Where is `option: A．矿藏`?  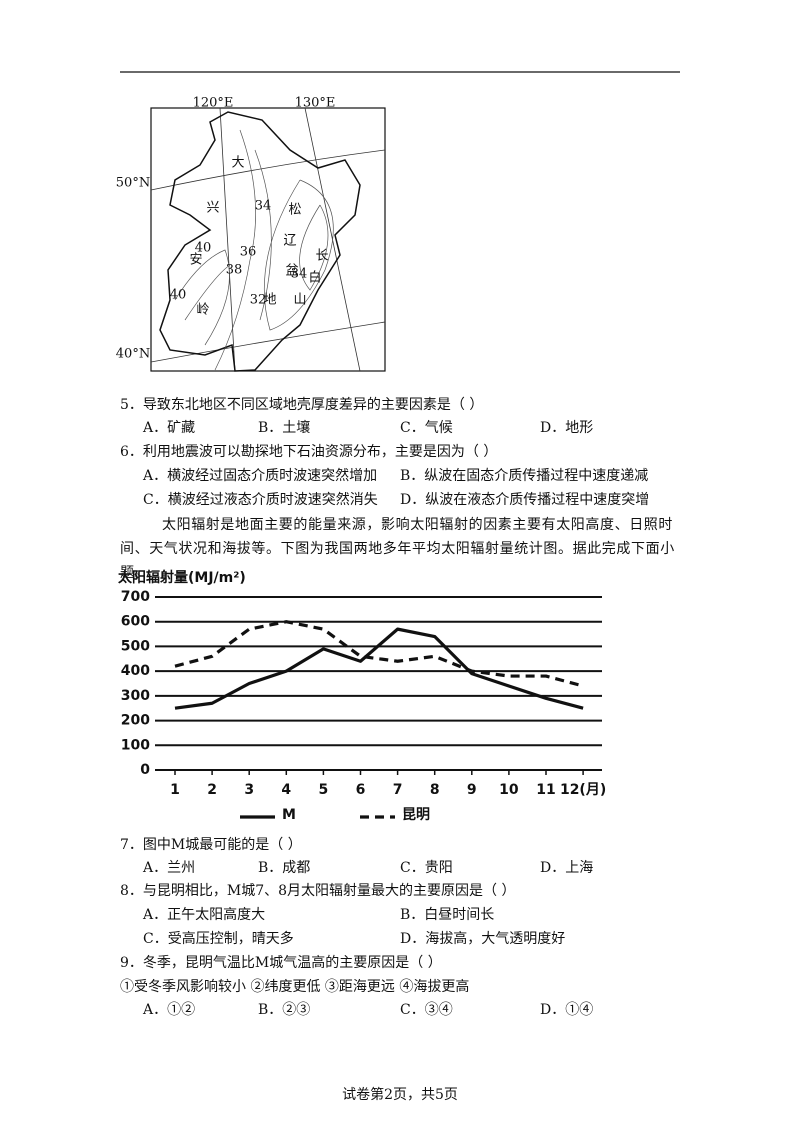 option: A．矿藏 is located at coordinates (169, 428).